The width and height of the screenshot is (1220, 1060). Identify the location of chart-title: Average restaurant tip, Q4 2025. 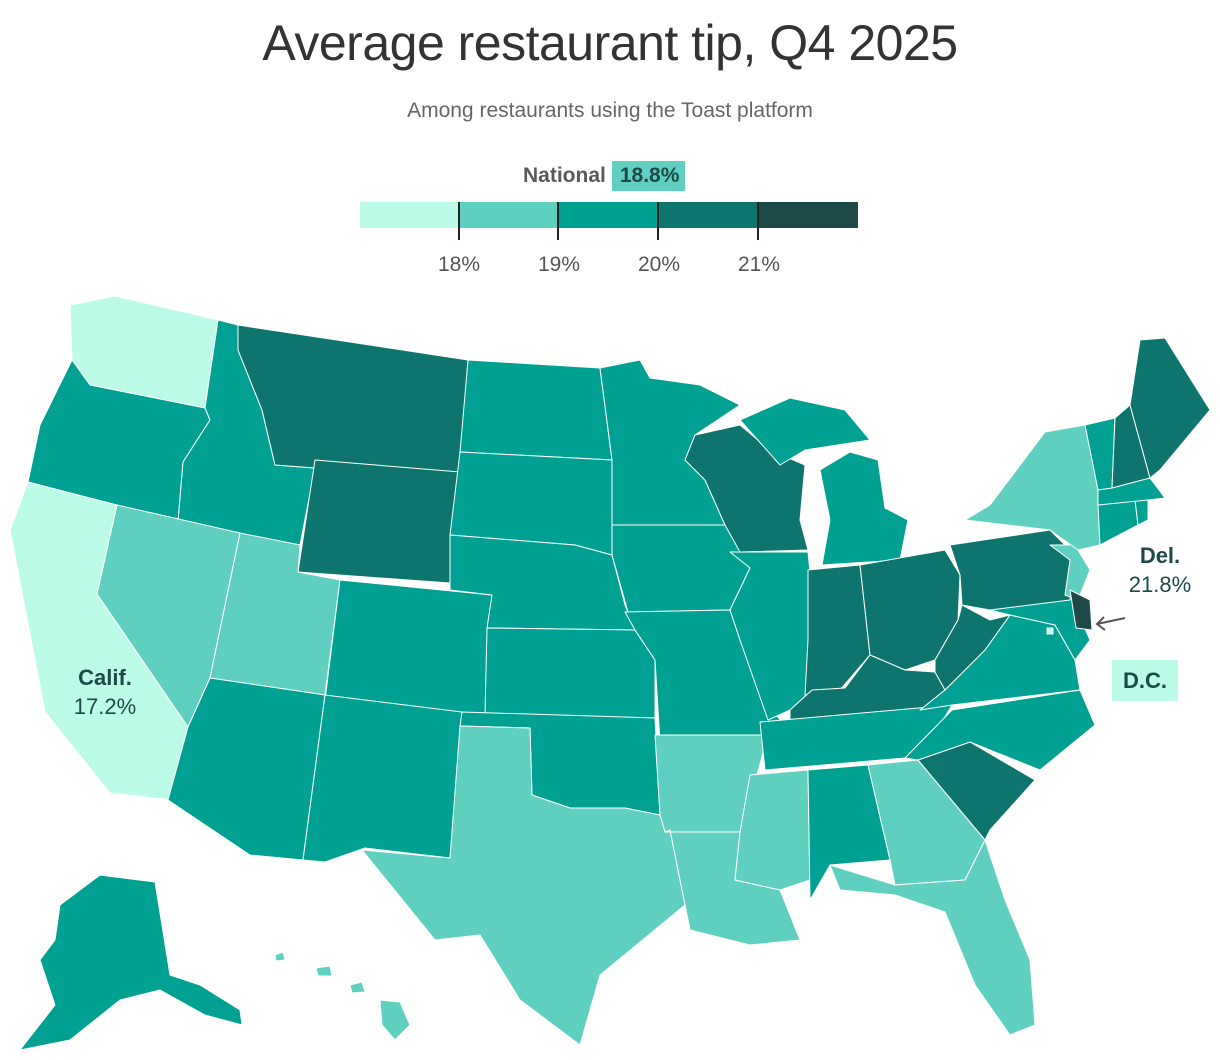
(610, 43).